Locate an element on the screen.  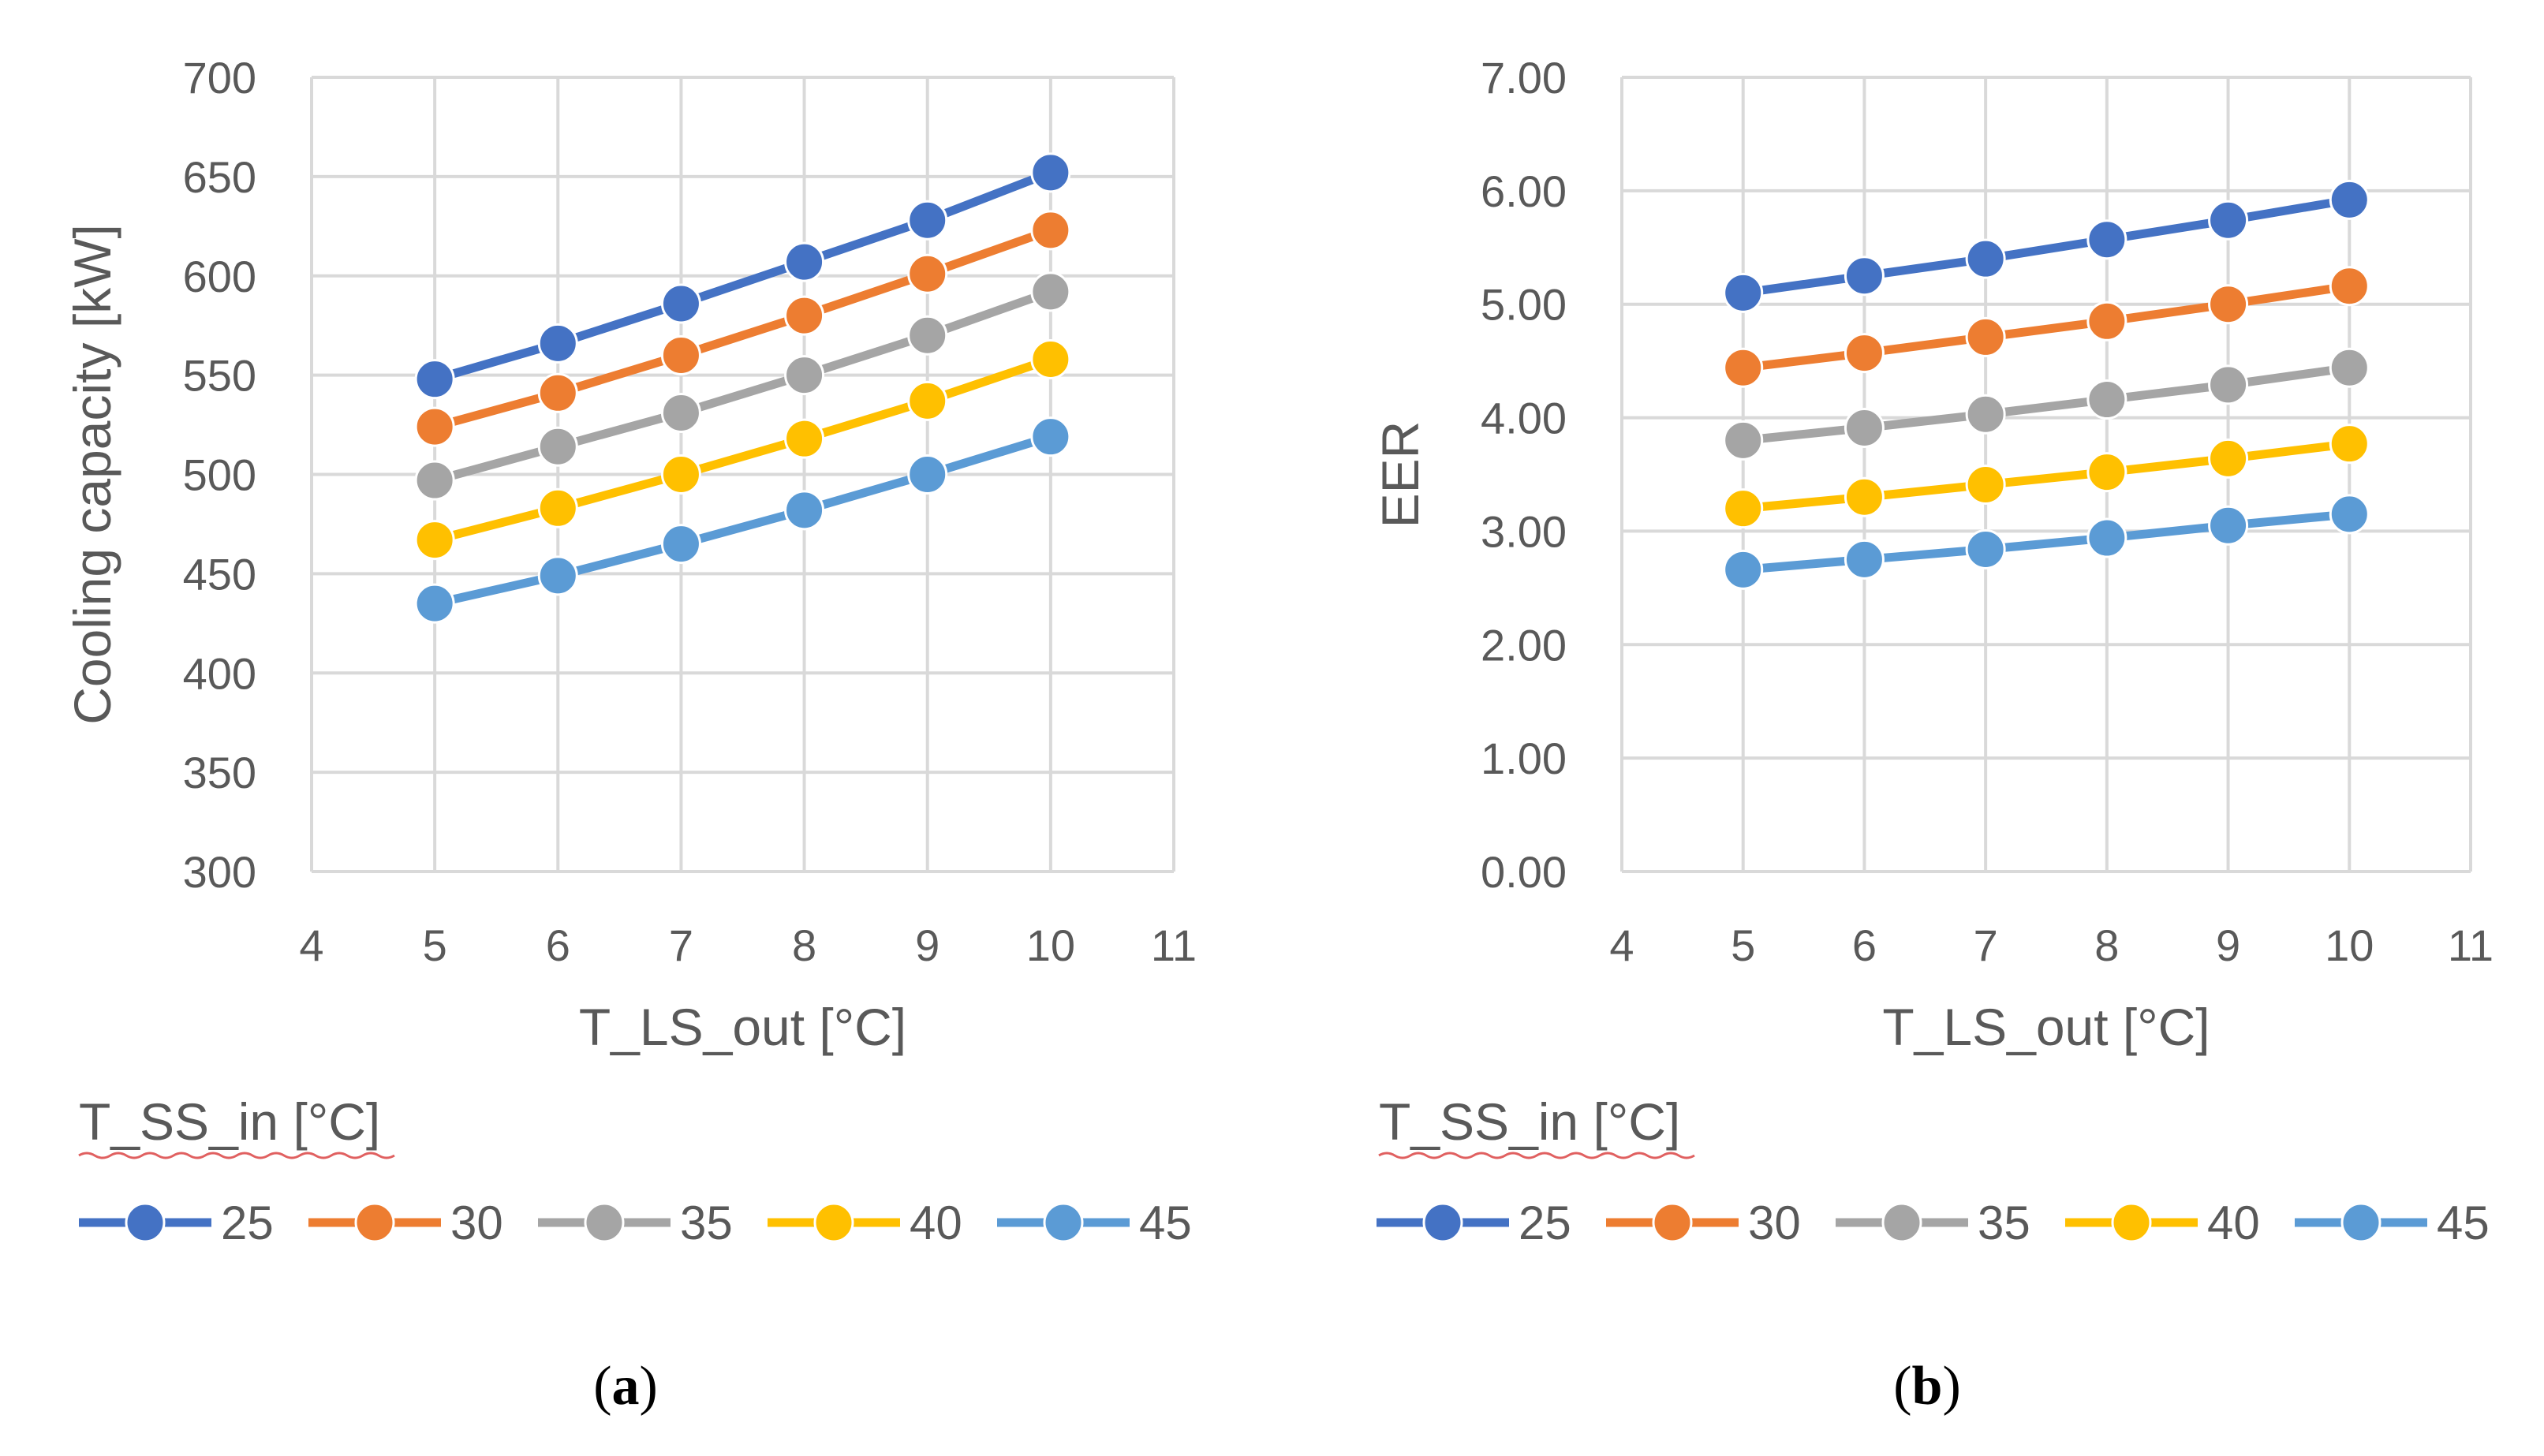
y-tick-label: 500 is located at coordinates (220, 475).